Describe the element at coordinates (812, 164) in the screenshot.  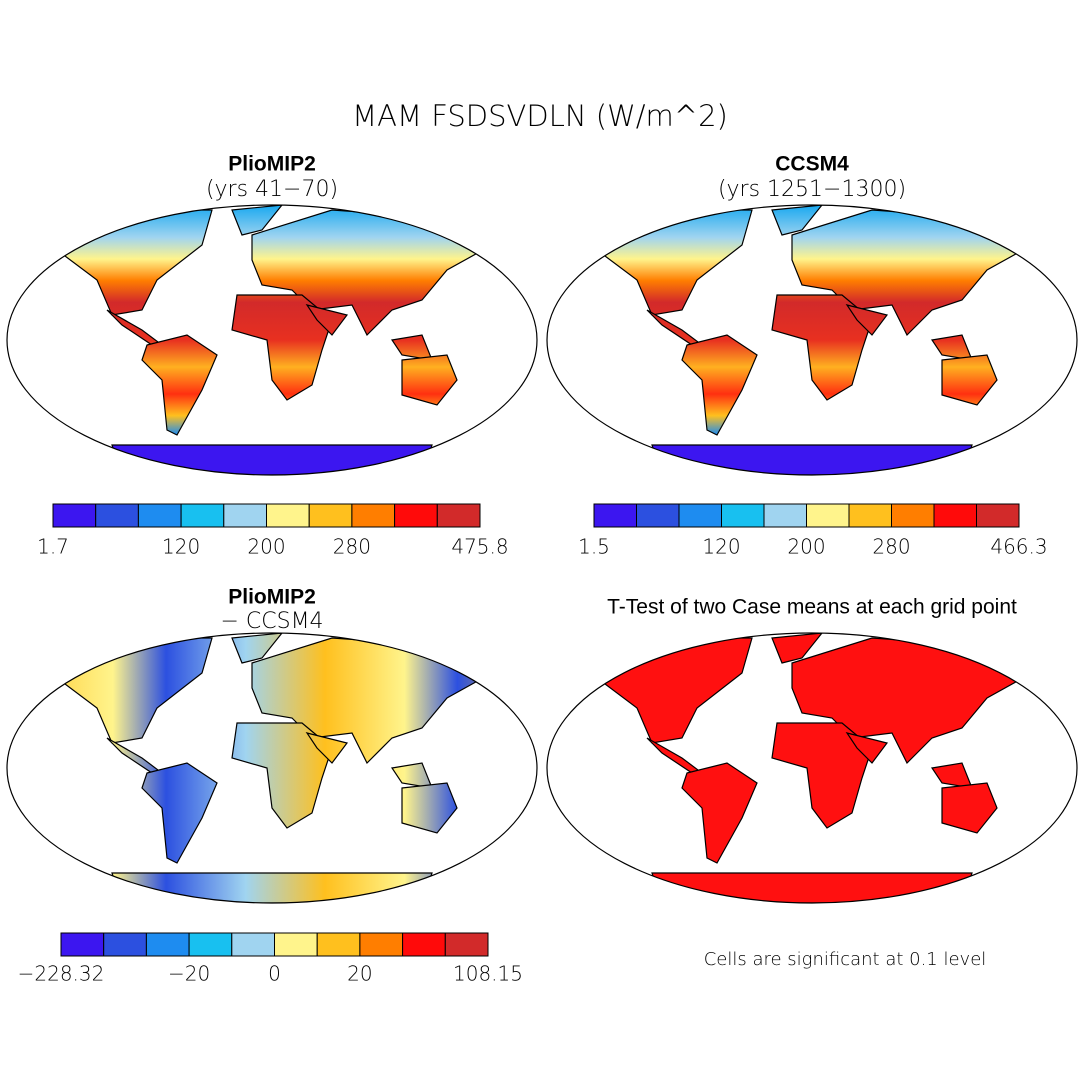
I see `panel-title: CCSM4` at that location.